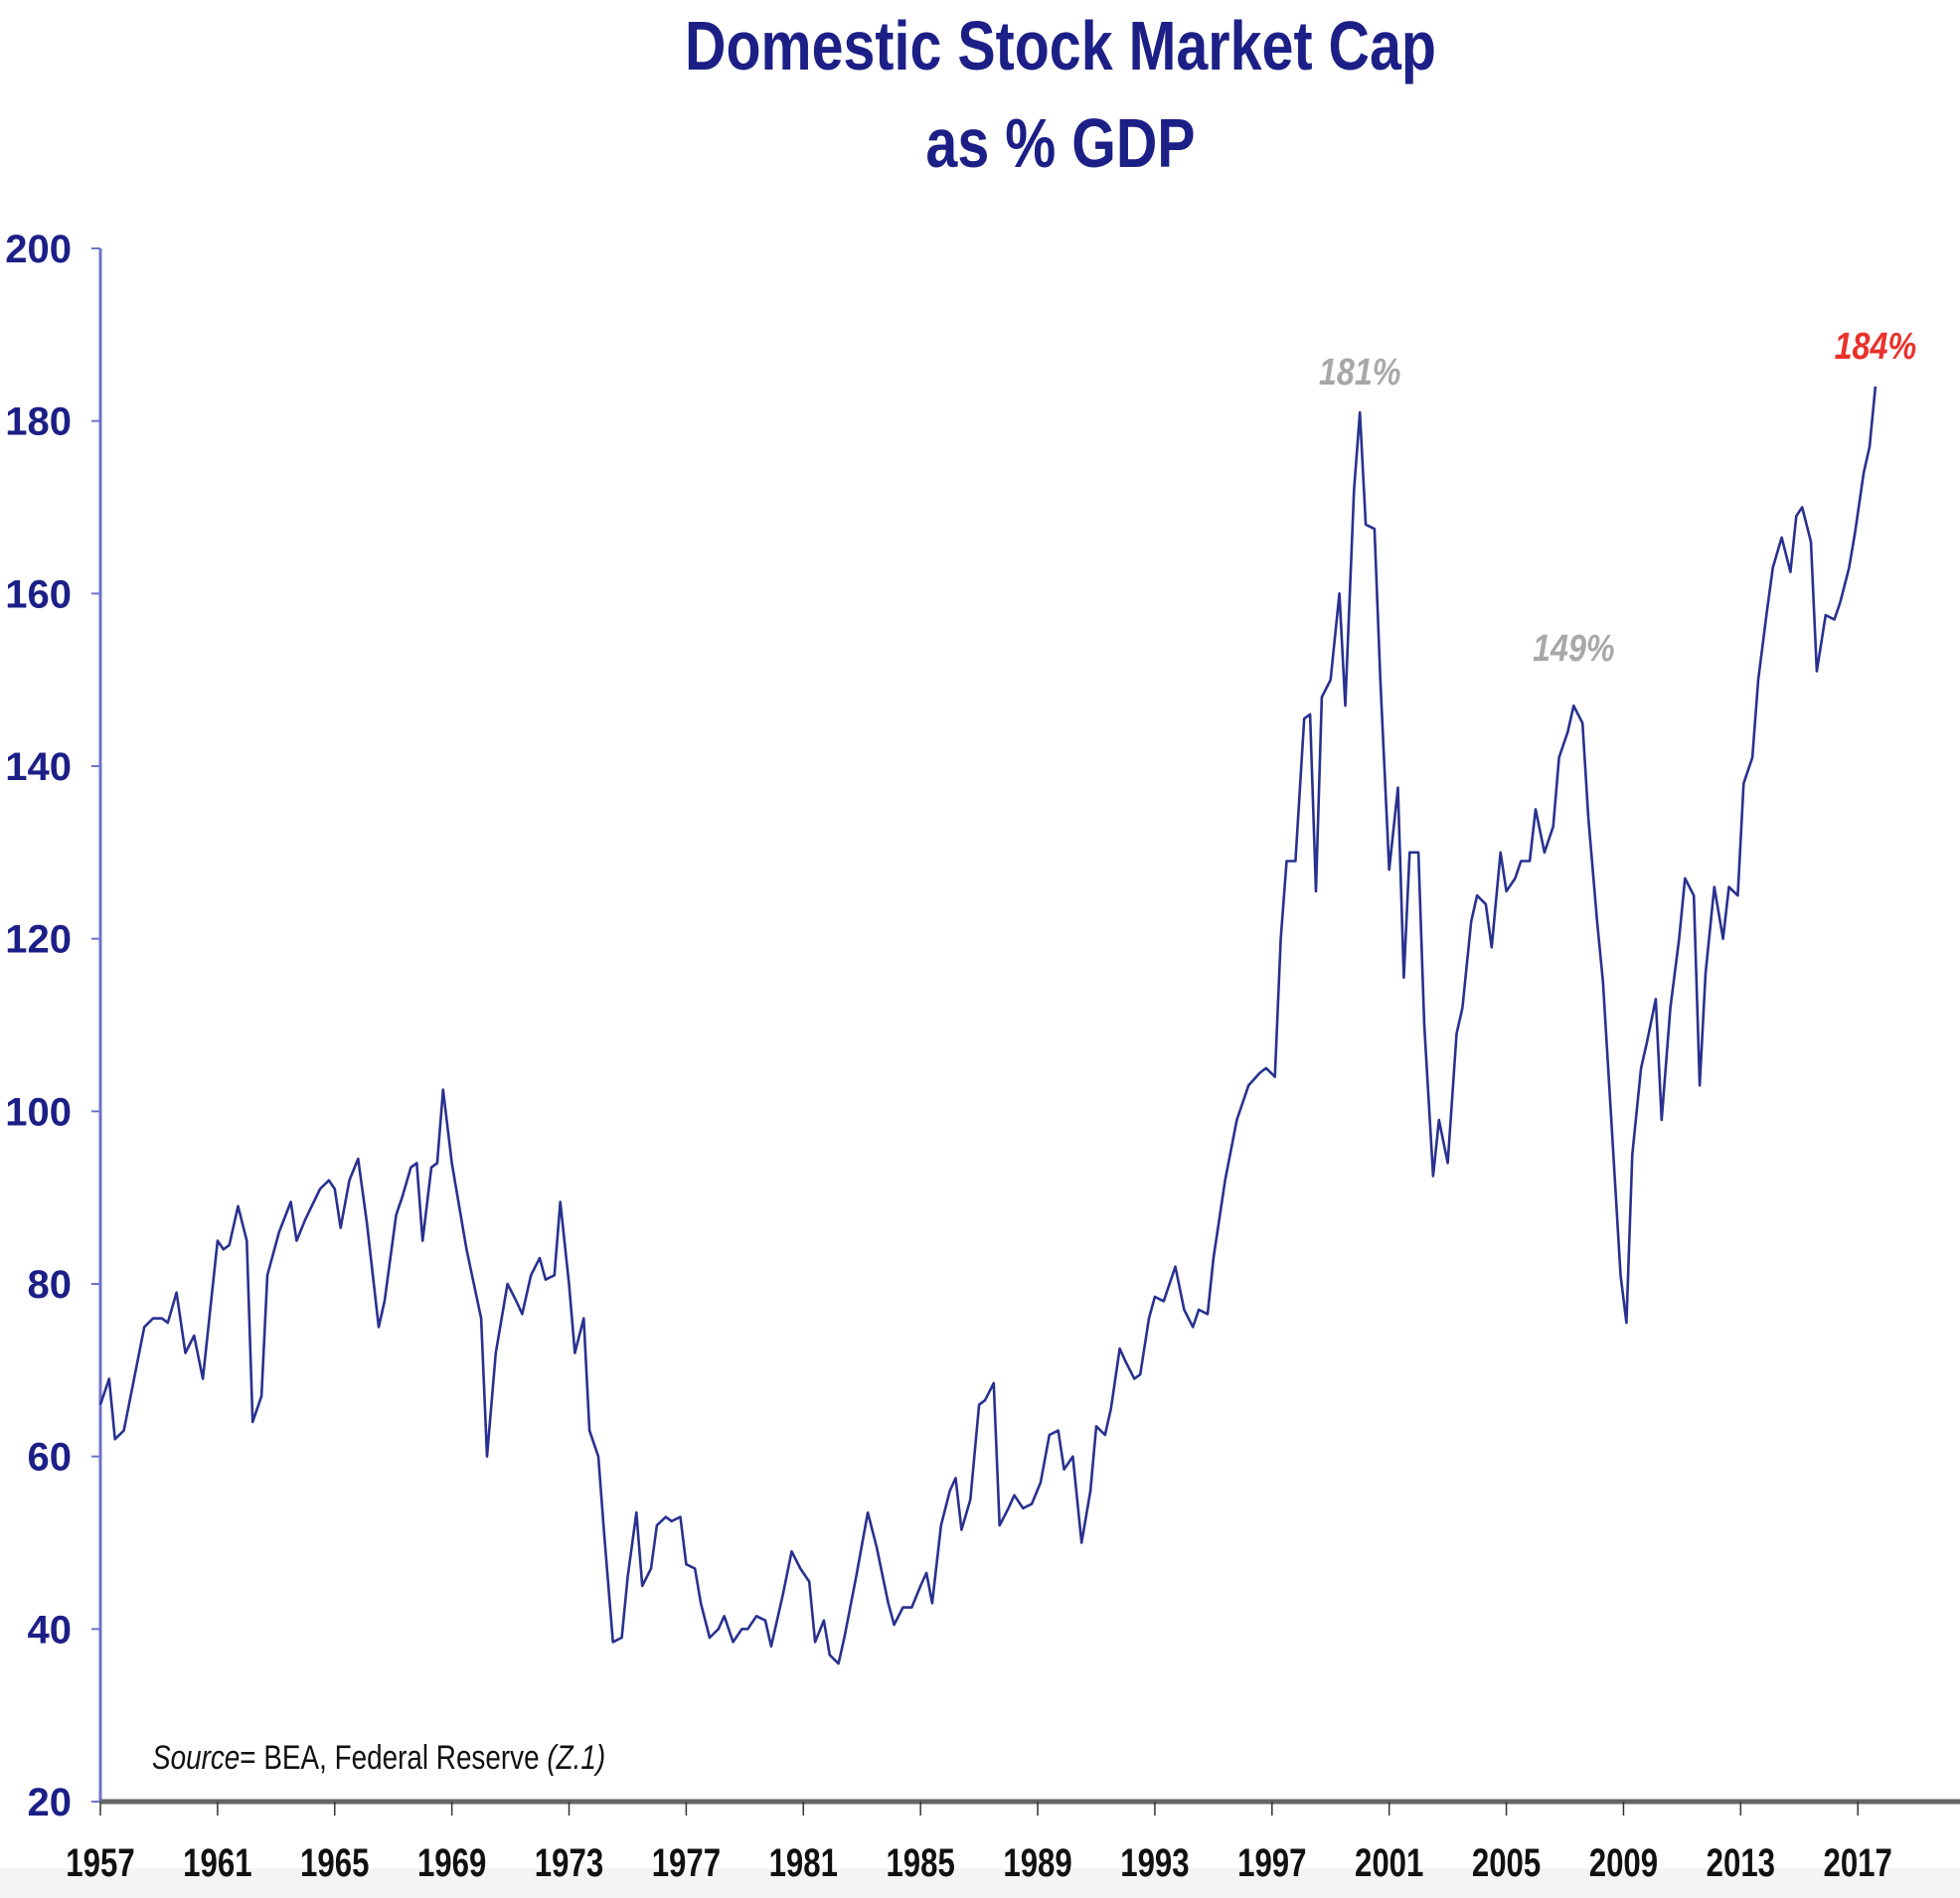 The width and height of the screenshot is (1960, 1898). Describe the element at coordinates (51, 1802) in the screenshot. I see `y-tick-label: 20` at that location.